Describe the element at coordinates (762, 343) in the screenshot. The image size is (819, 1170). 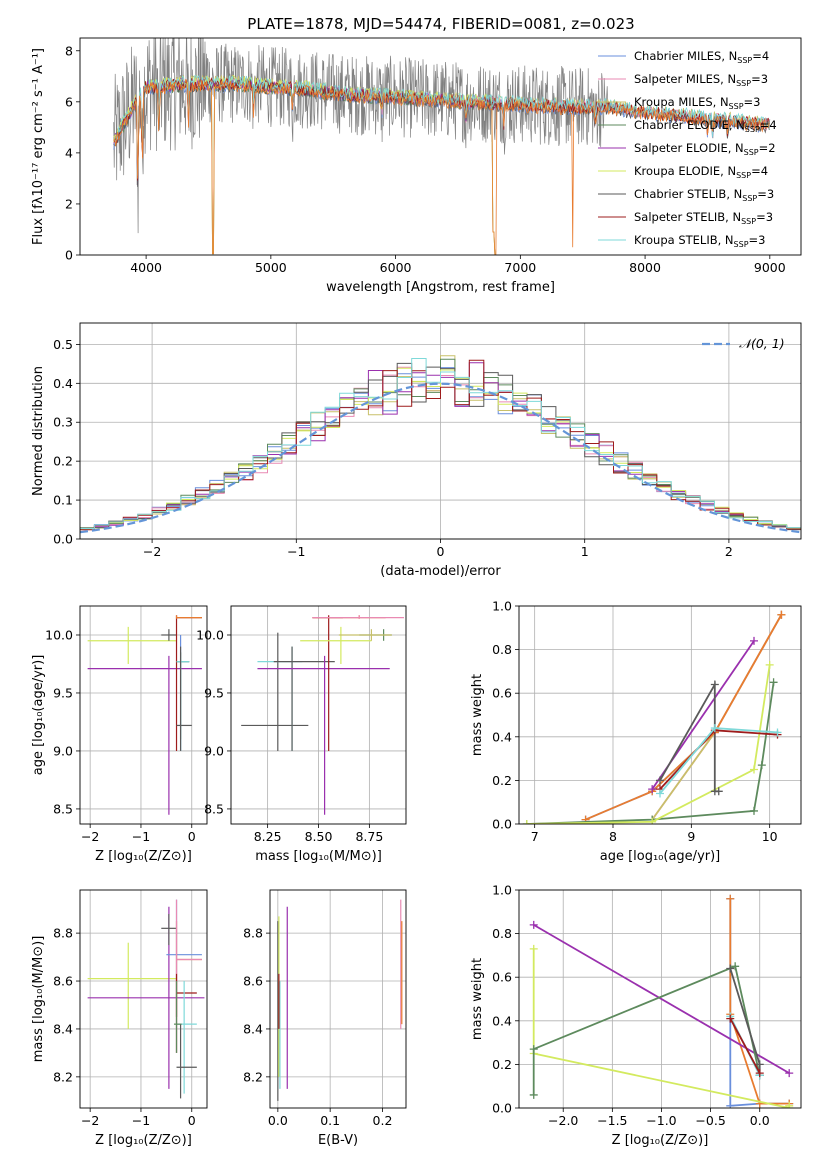
I see `legend-label: 𝒩(0, 1)` at that location.